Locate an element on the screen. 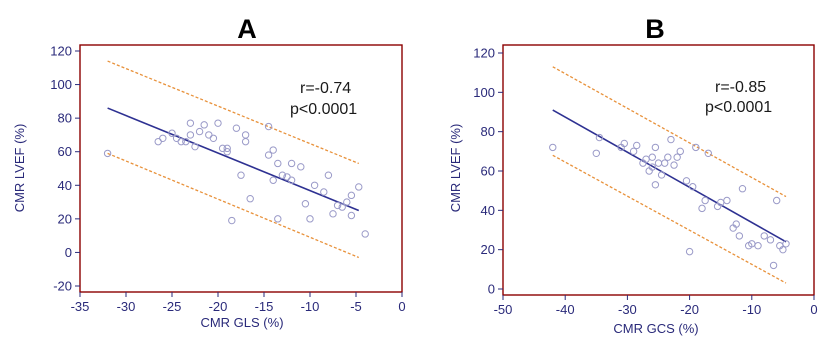 Image resolution: width=818 pixels, height=340 pixels. panel-a-points is located at coordinates (236, 178).